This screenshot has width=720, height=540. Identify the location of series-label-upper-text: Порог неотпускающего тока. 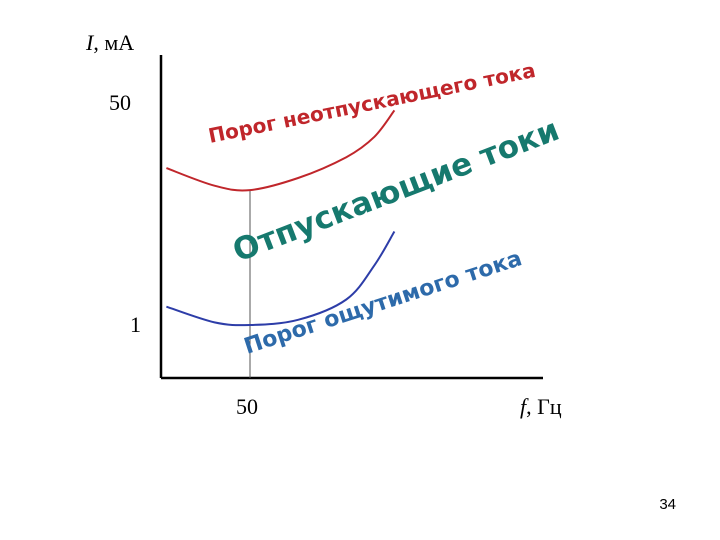
(371, 103).